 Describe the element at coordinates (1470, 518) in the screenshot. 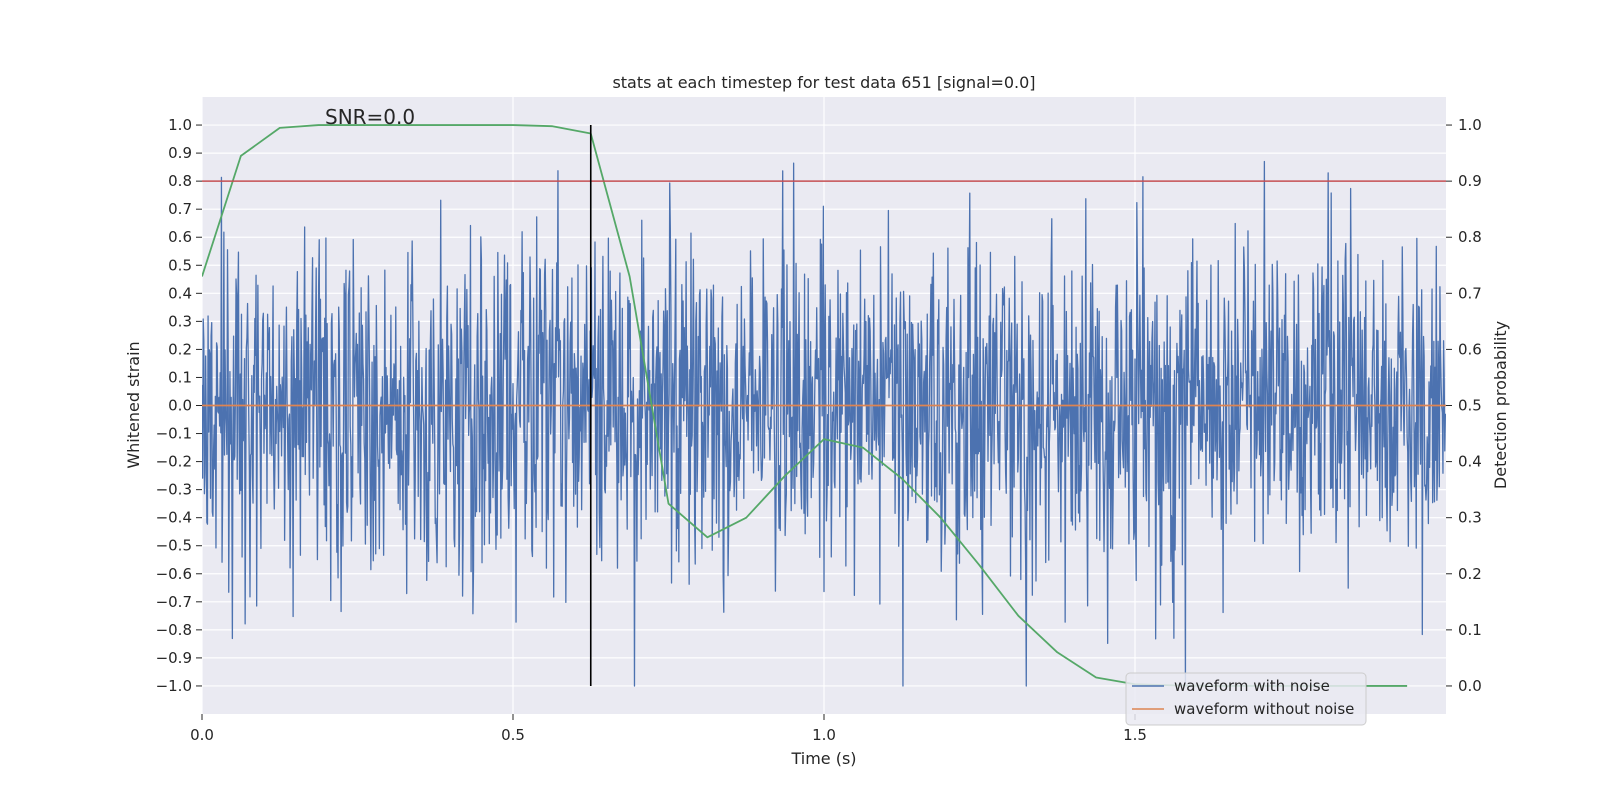

I see `right-tick-label-7: 0.3` at that location.